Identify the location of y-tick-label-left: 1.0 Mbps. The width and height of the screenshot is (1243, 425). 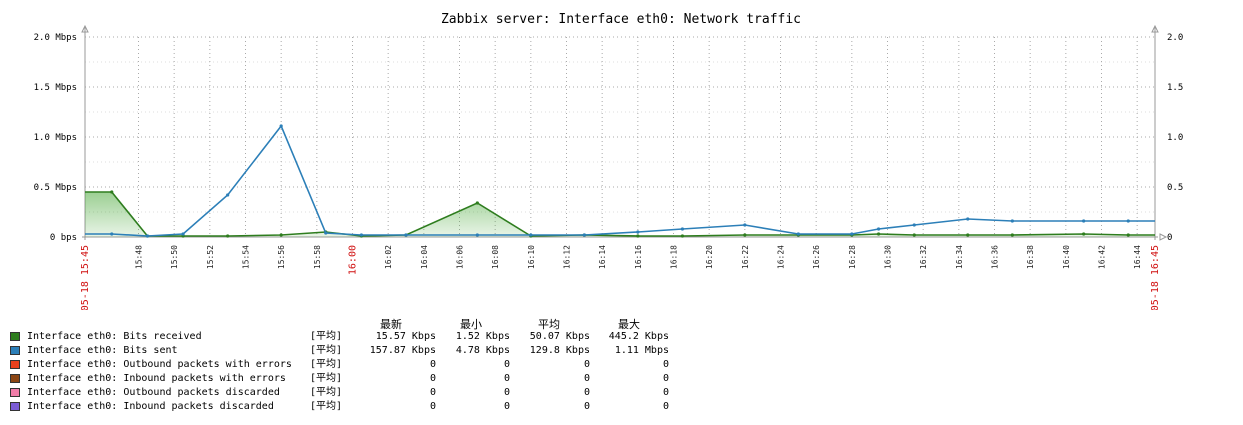
(55, 138).